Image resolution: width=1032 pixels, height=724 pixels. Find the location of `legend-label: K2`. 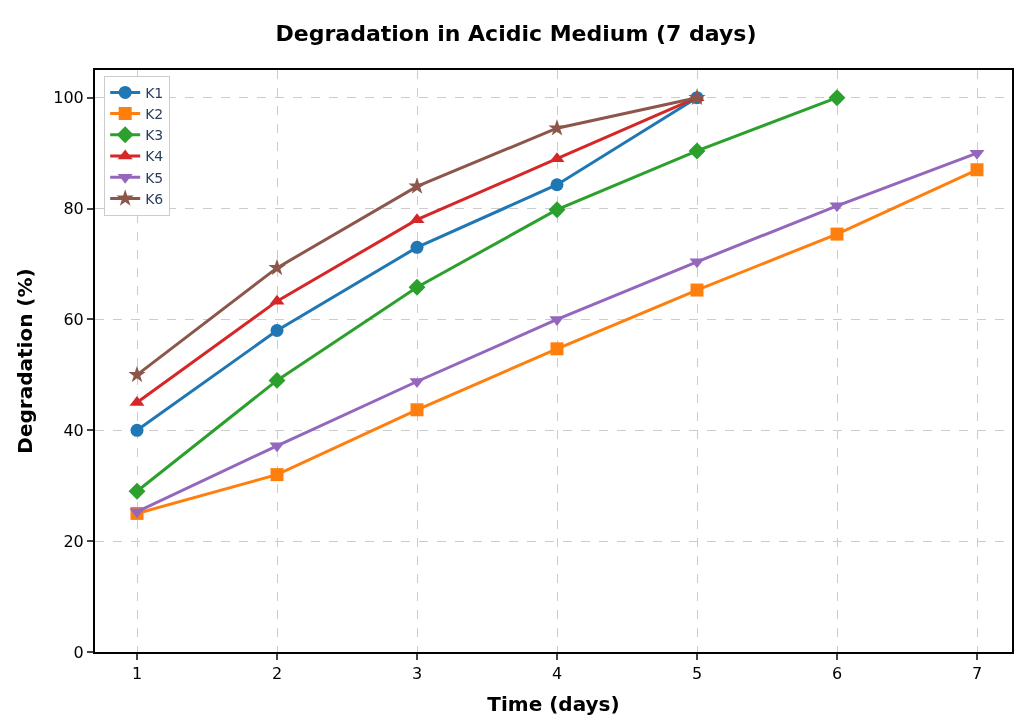

legend-label: K2 is located at coordinates (154, 114).